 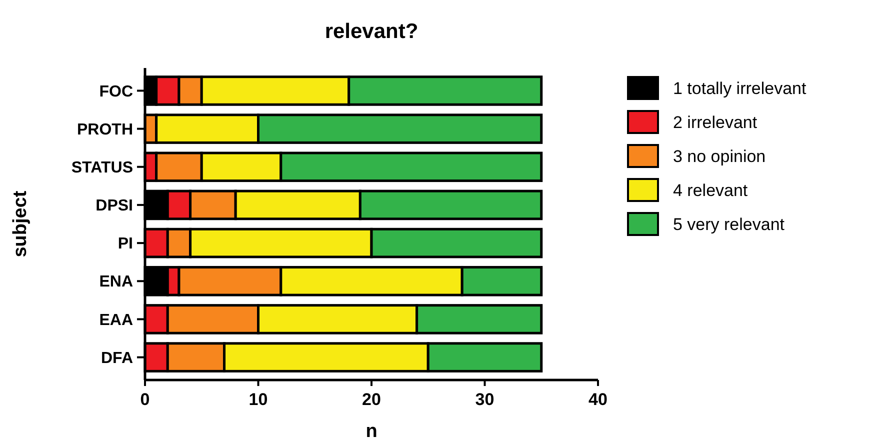 I want to click on legend-label: 3 no opinion, so click(x=719, y=156).